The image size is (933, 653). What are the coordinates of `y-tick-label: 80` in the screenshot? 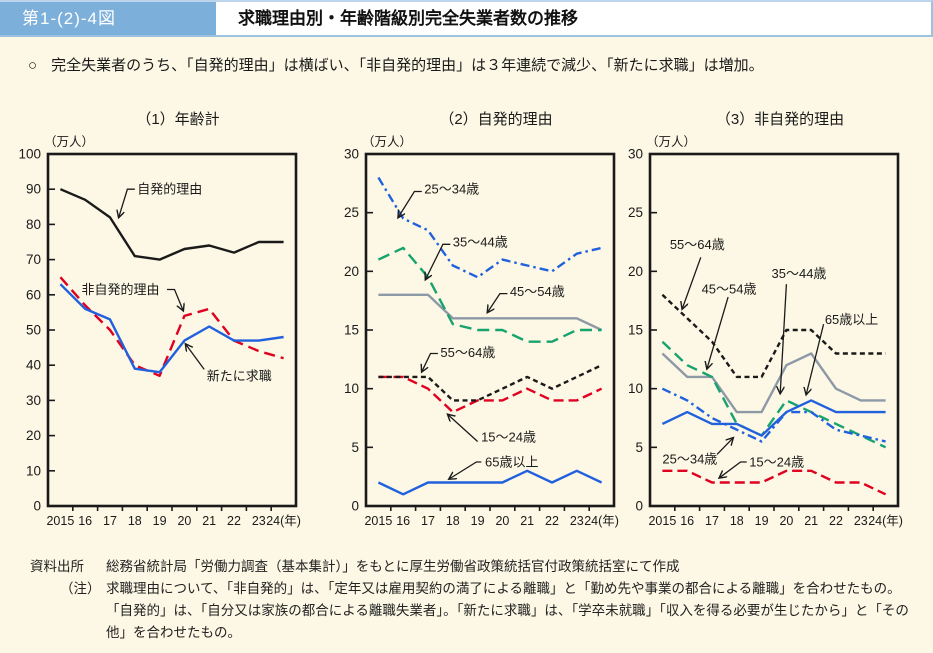 It's located at (33, 224).